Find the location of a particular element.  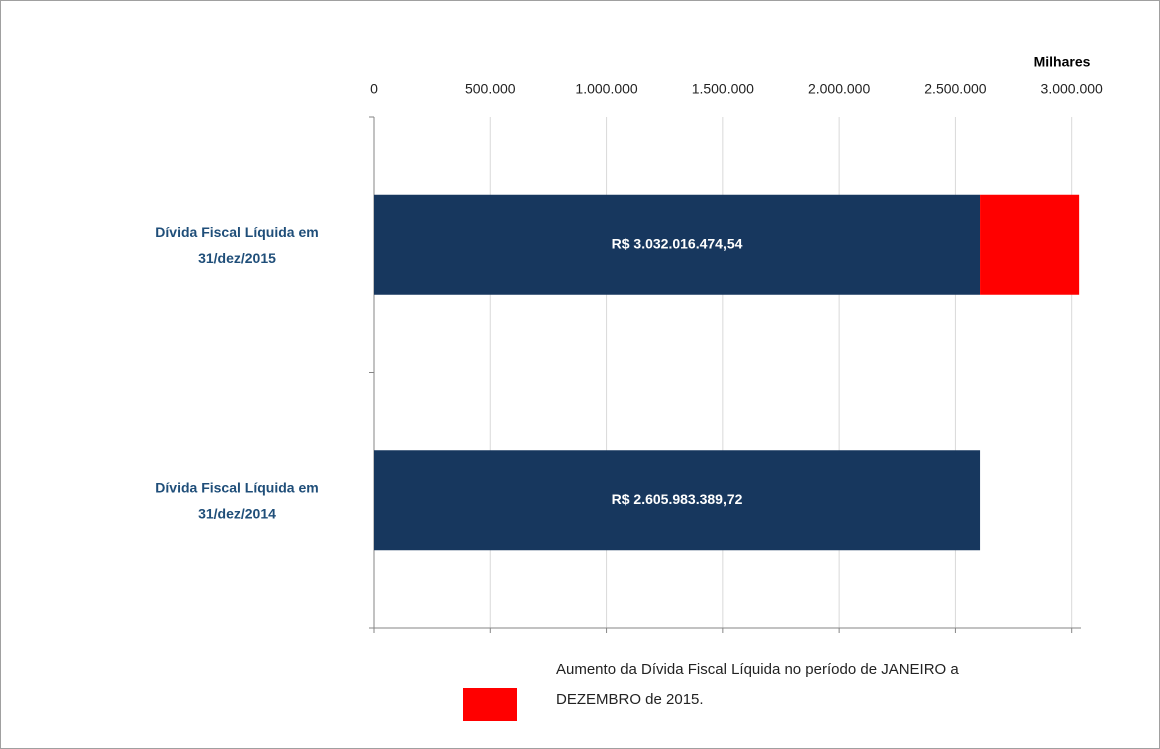

data-label: R$ 3.032.016.474,54 is located at coordinates (677, 243).